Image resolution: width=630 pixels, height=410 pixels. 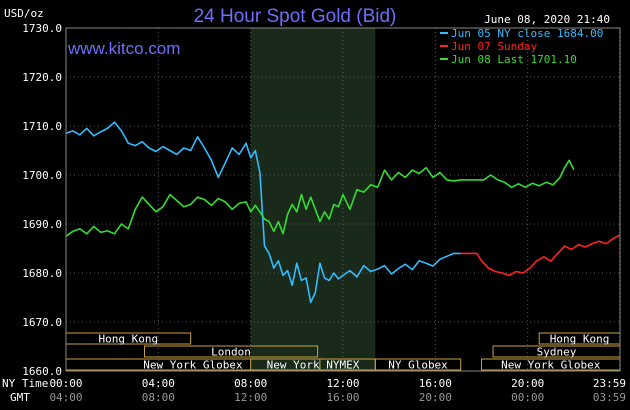 What do you see at coordinates (42, 28) in the screenshot?
I see `y-tick-label: 1730.0` at bounding box center [42, 28].